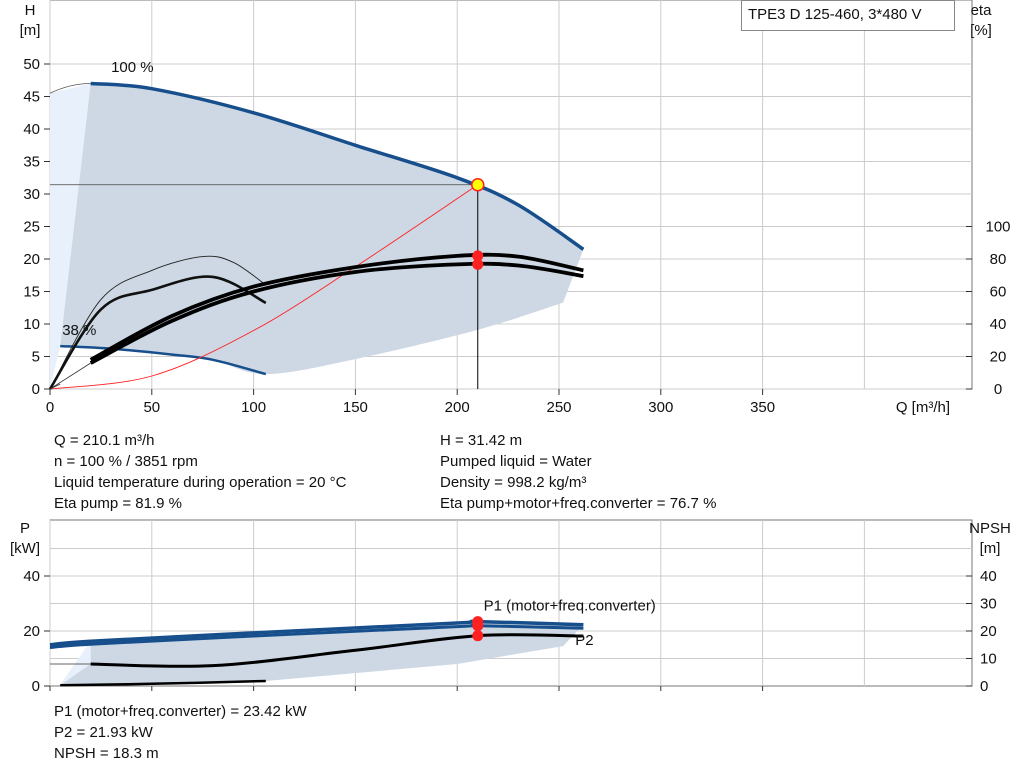 Image resolution: width=1024 pixels, height=781 pixels. Describe the element at coordinates (180, 711) in the screenshot. I see `readout-p1: P1 (motor+freq.converter) = 23.42 kW` at that location.